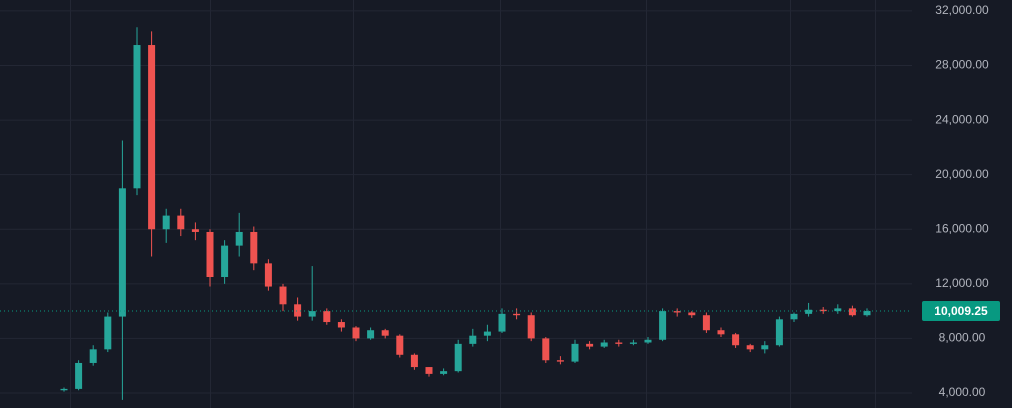 The height and width of the screenshot is (408, 1012). What do you see at coordinates (962, 65) in the screenshot?
I see `y-tick-label: 28,000.00` at bounding box center [962, 65].